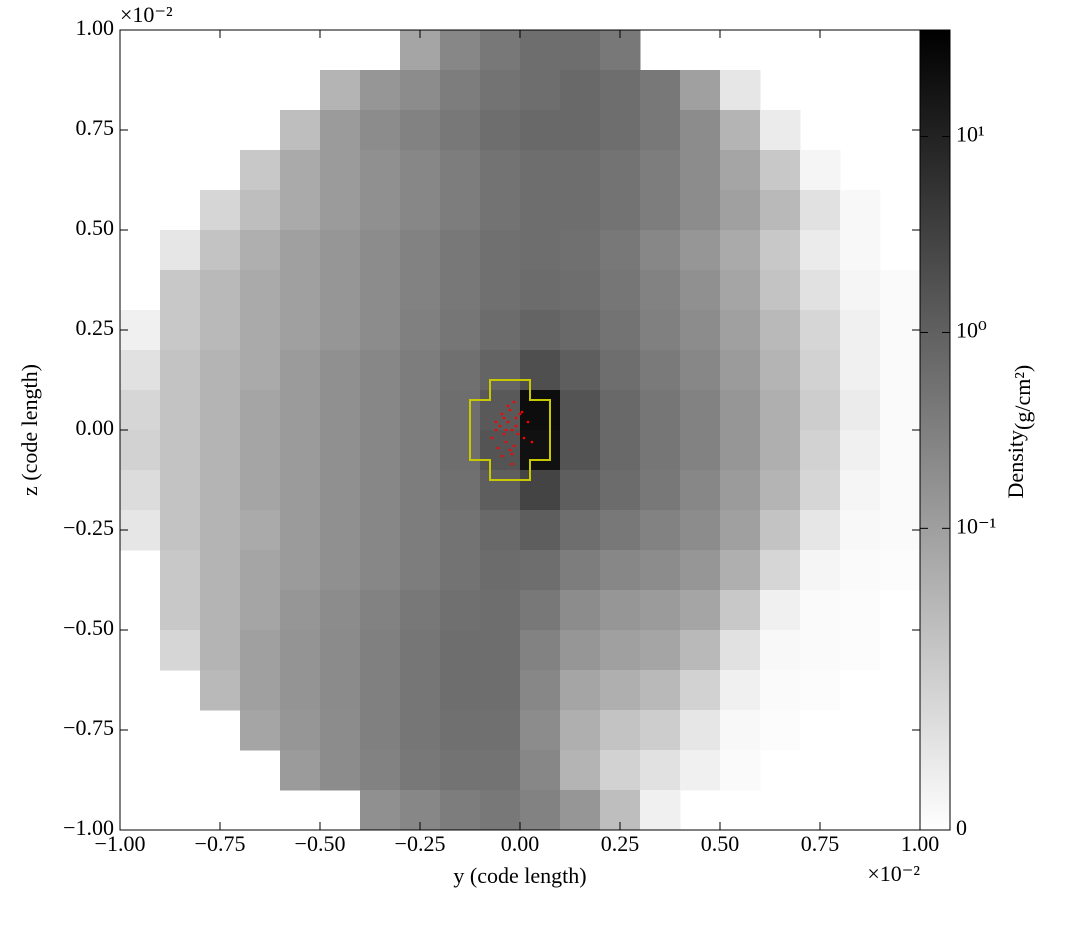 The image size is (1085, 925). I want to click on colorbar, so click(935, 430).